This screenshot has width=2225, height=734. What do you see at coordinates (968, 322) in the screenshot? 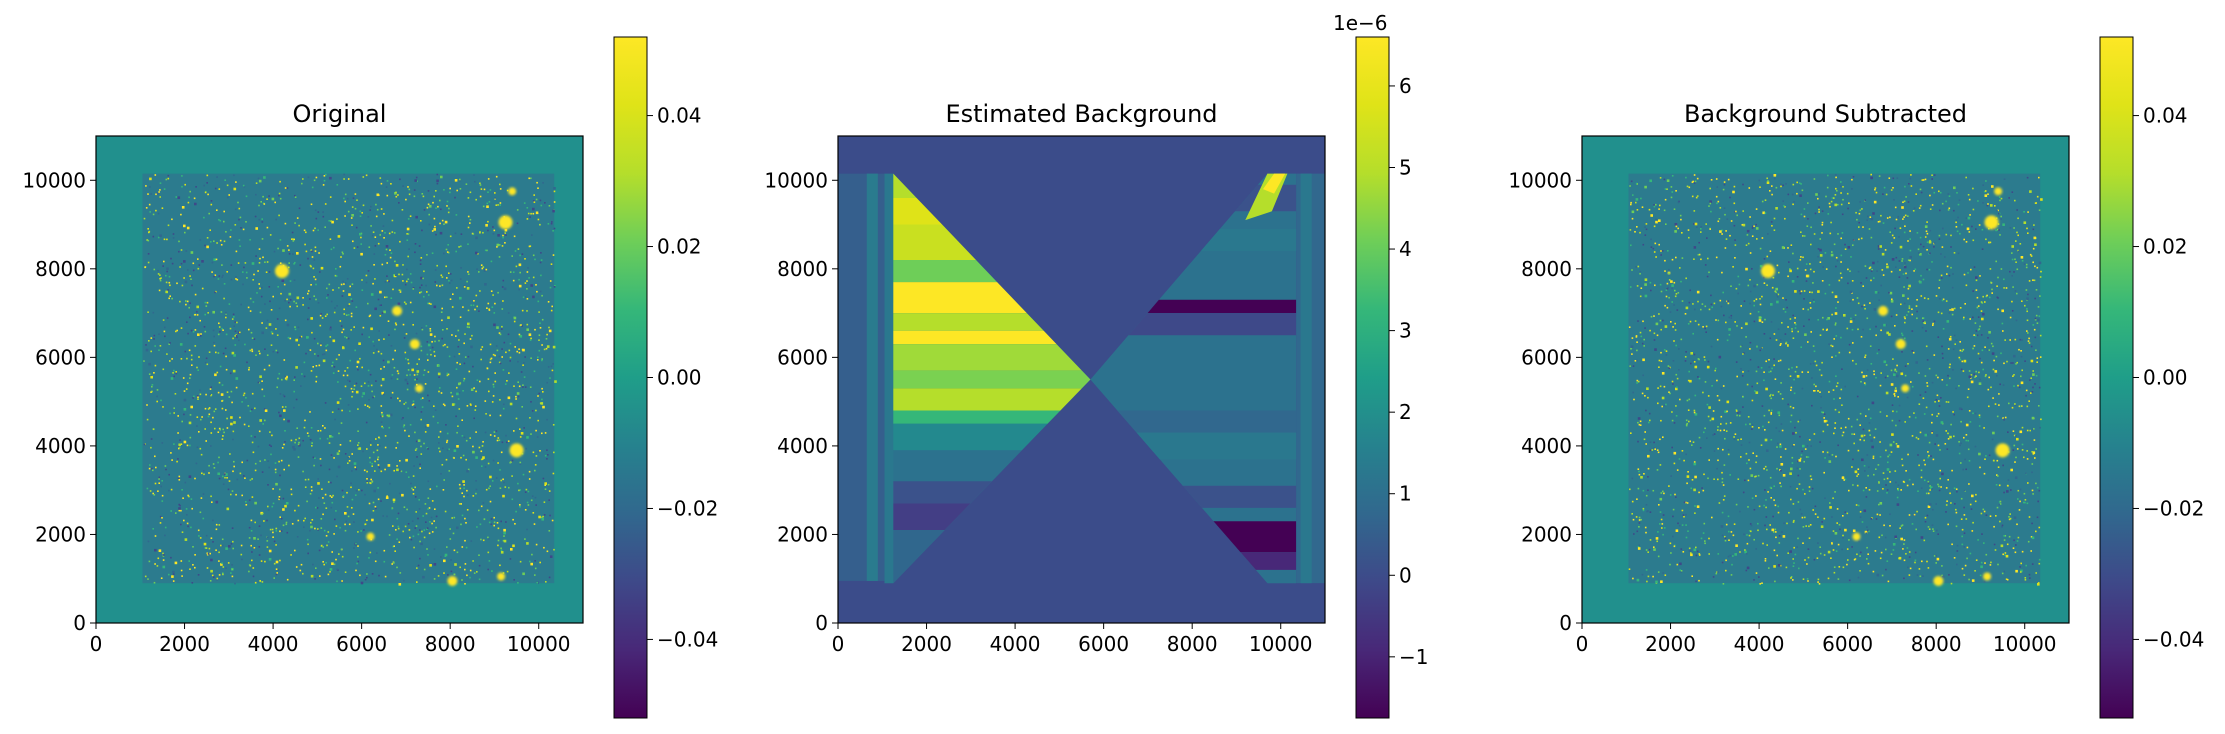
I see `background-band` at bounding box center [968, 322].